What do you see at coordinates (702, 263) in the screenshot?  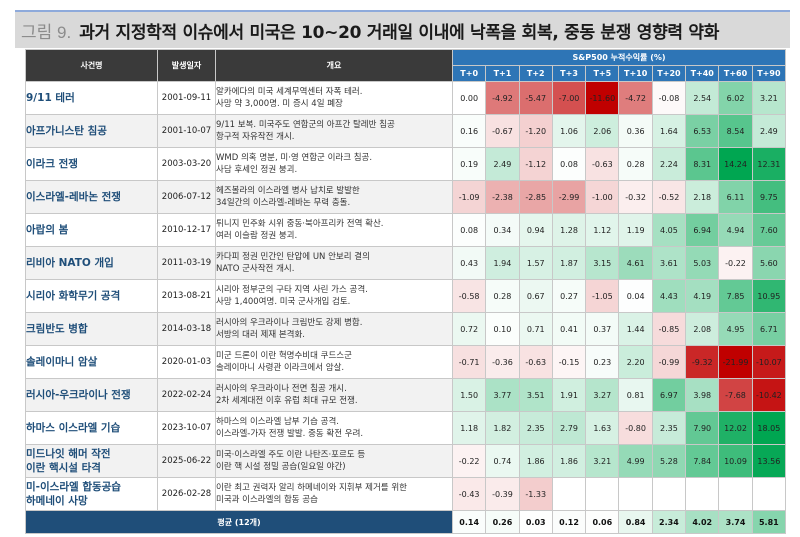 I see `return-cell: 5.03` at bounding box center [702, 263].